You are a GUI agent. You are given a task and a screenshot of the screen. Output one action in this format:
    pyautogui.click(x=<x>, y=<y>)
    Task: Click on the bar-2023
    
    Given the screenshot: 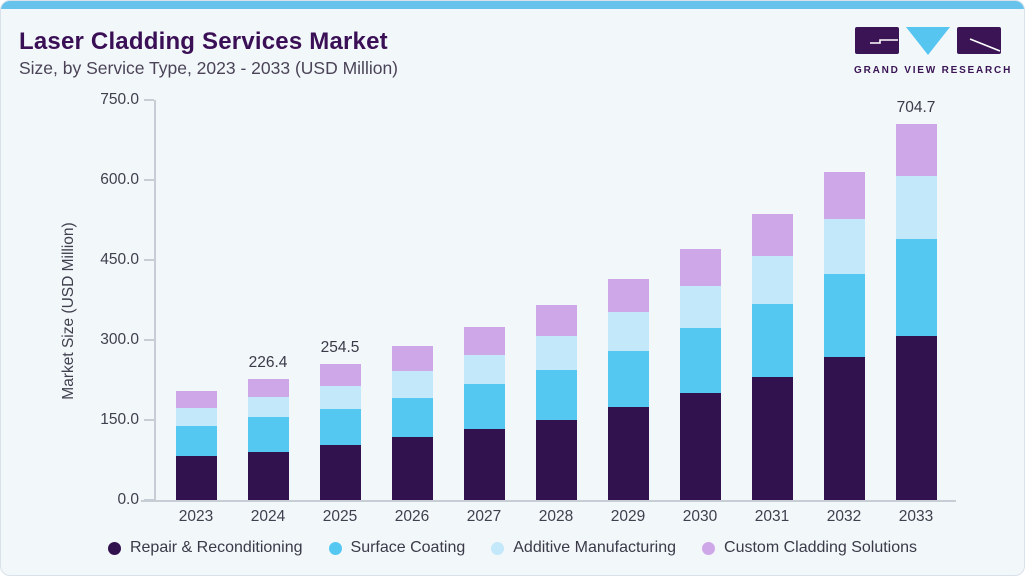 What is the action you would take?
    pyautogui.click(x=196, y=445)
    